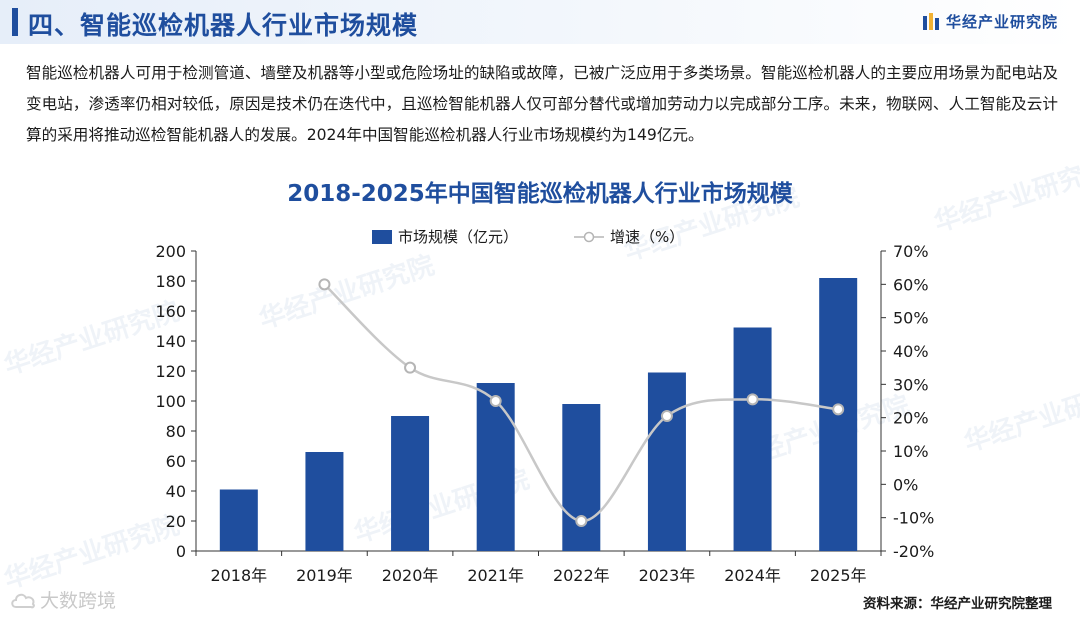  I want to click on legend-item-growth: 增速（%）, so click(629, 236).